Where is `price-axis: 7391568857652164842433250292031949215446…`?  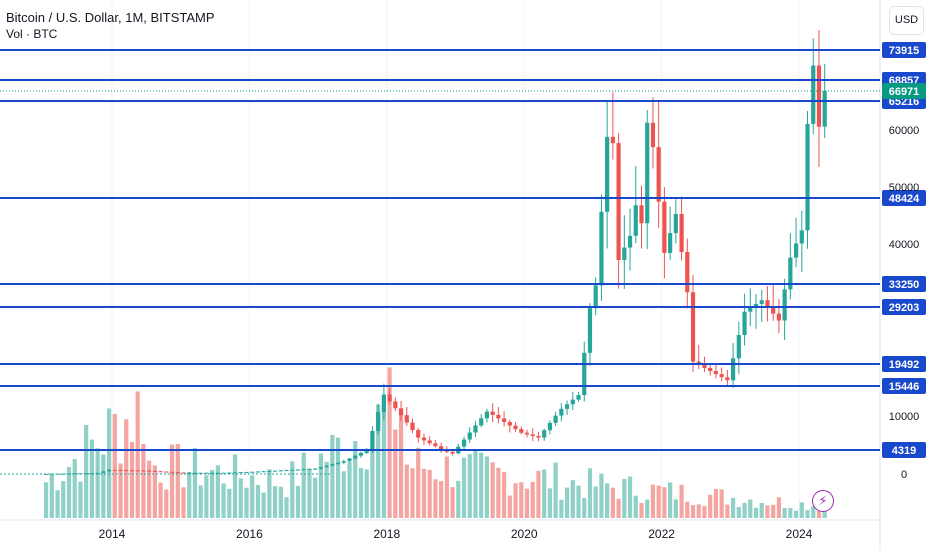 price-axis: 7391568857652164842433250292031949215446… is located at coordinates (904, 261).